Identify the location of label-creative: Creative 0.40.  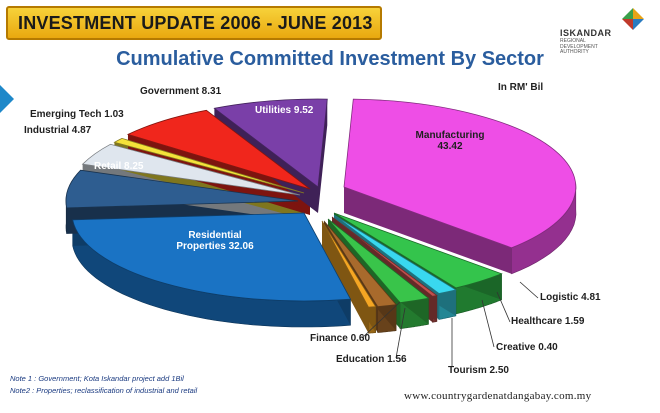
(527, 347).